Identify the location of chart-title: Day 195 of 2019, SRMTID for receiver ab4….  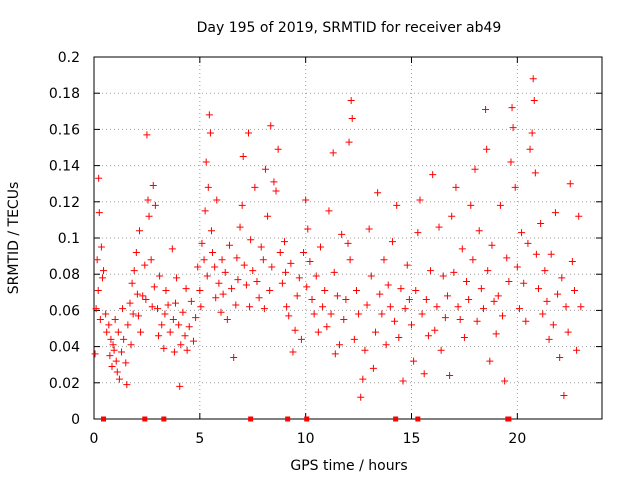
(349, 28).